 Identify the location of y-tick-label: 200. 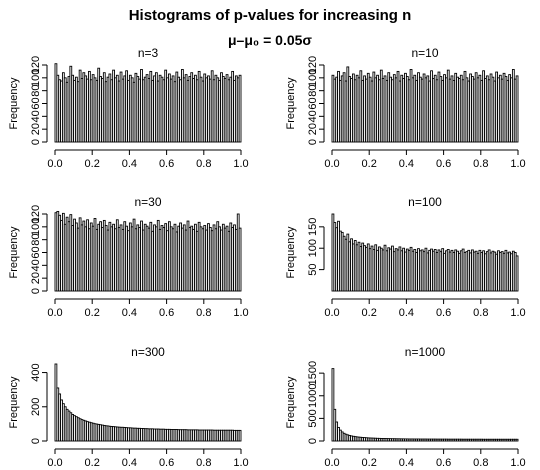
(36, 407).